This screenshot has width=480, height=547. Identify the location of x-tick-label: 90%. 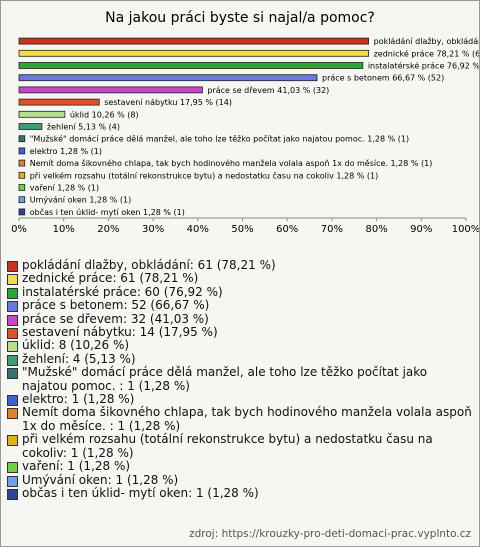
(421, 229).